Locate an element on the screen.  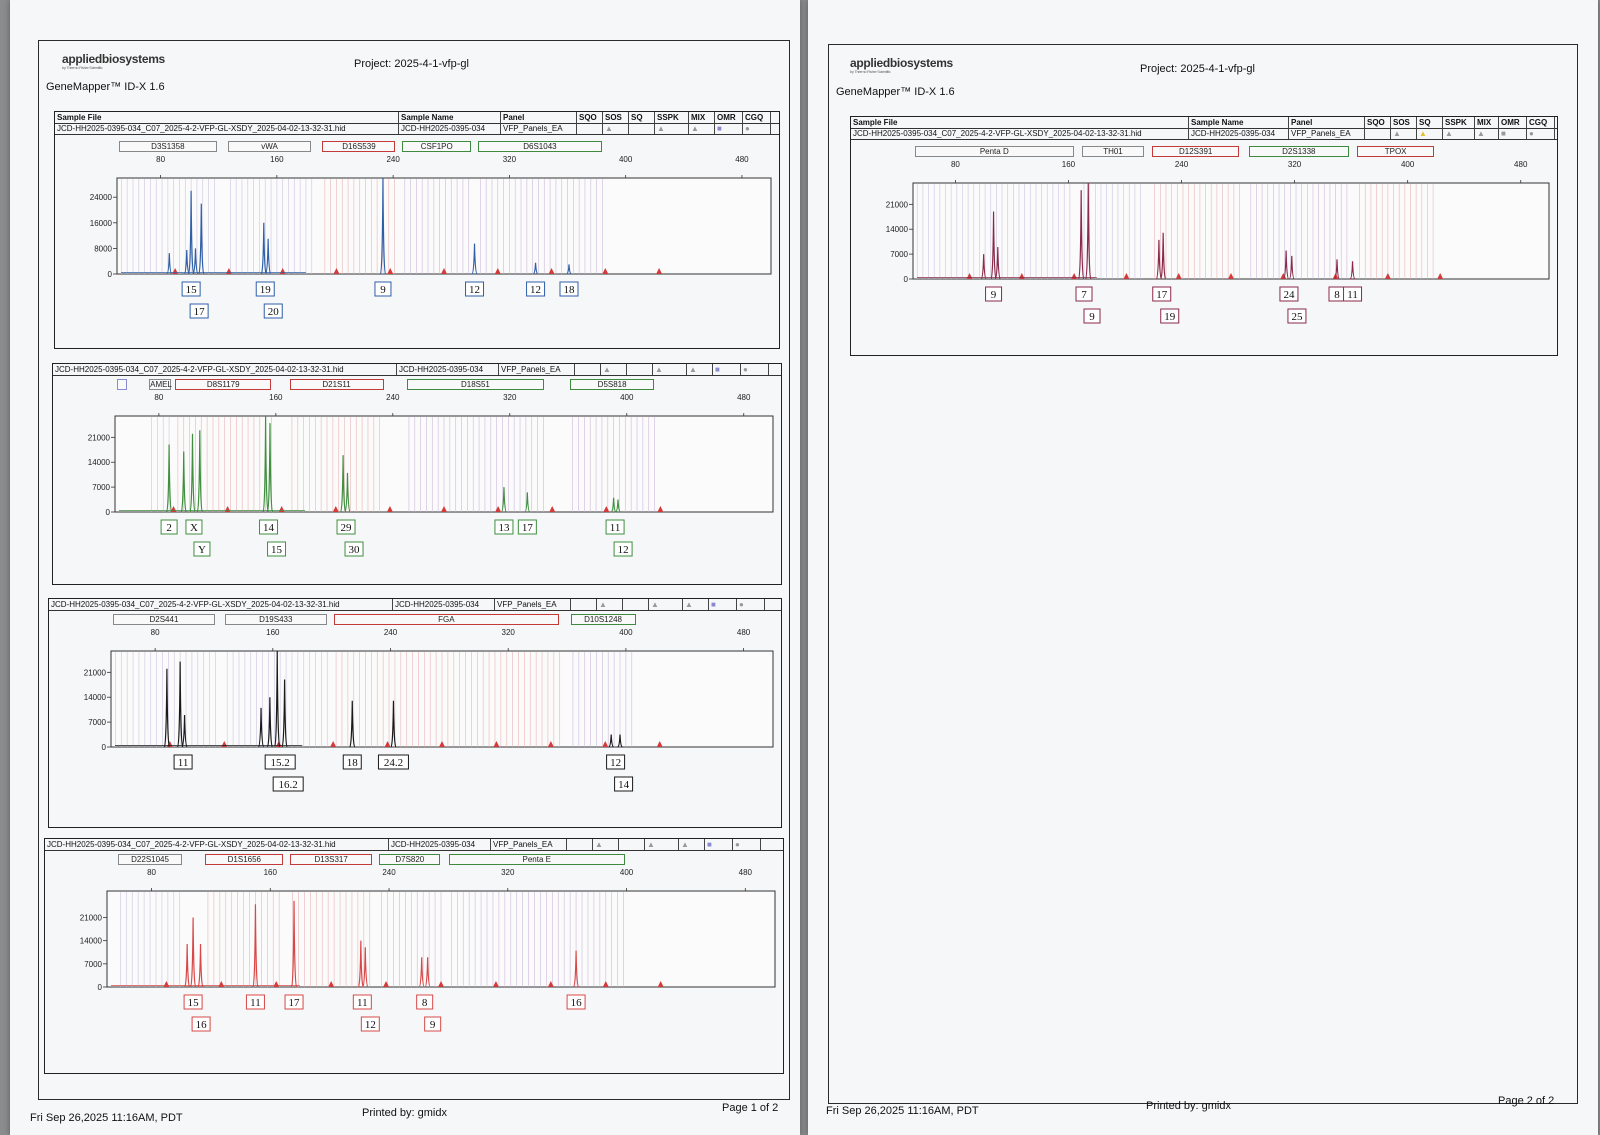
allele-call-label: 17 is located at coordinates (200, 312).